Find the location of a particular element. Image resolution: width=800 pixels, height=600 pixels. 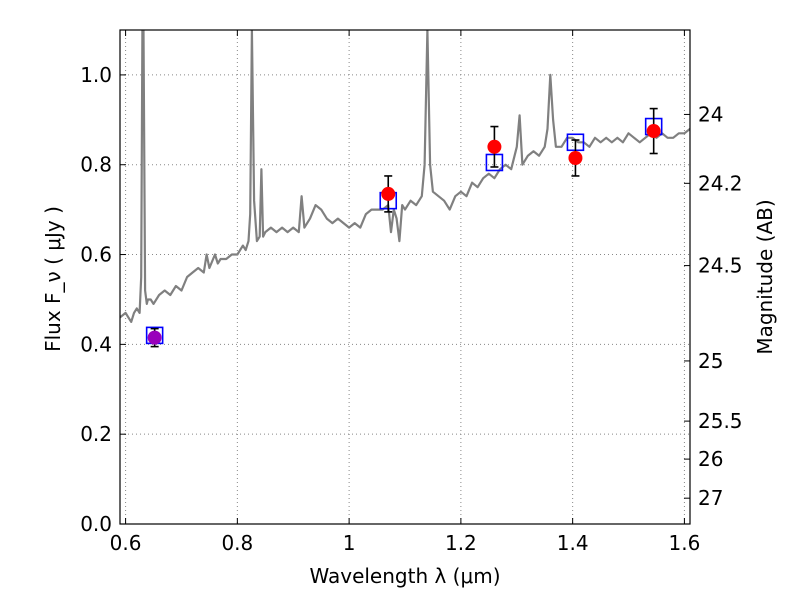

right-tick-label: 26 is located at coordinates (710, 459).